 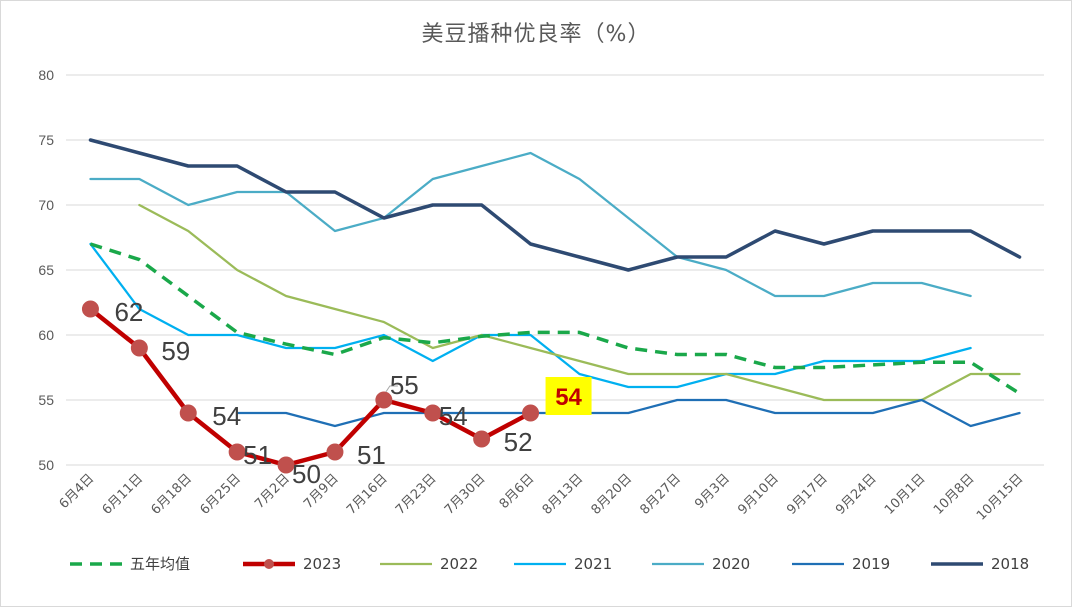 What do you see at coordinates (1010, 564) in the screenshot?
I see `legend-label-2018: 2018` at bounding box center [1010, 564].